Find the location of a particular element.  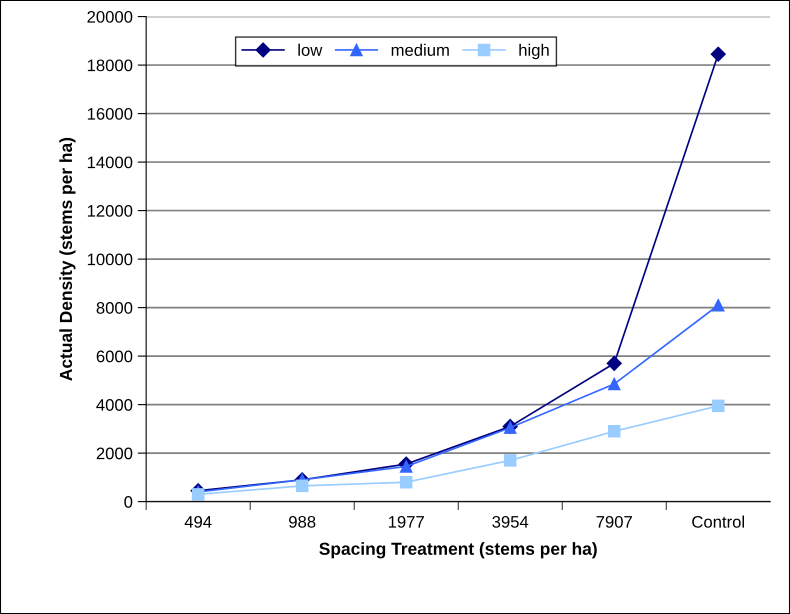

y-tick-label: 4000 is located at coordinates (114, 405).